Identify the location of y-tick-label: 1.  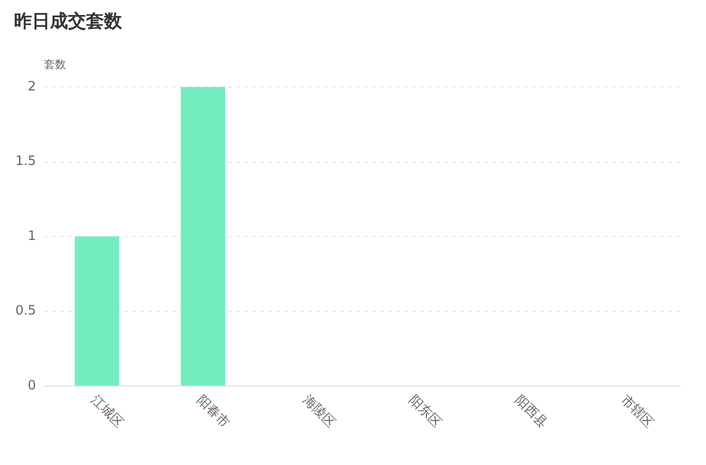
(32, 236).